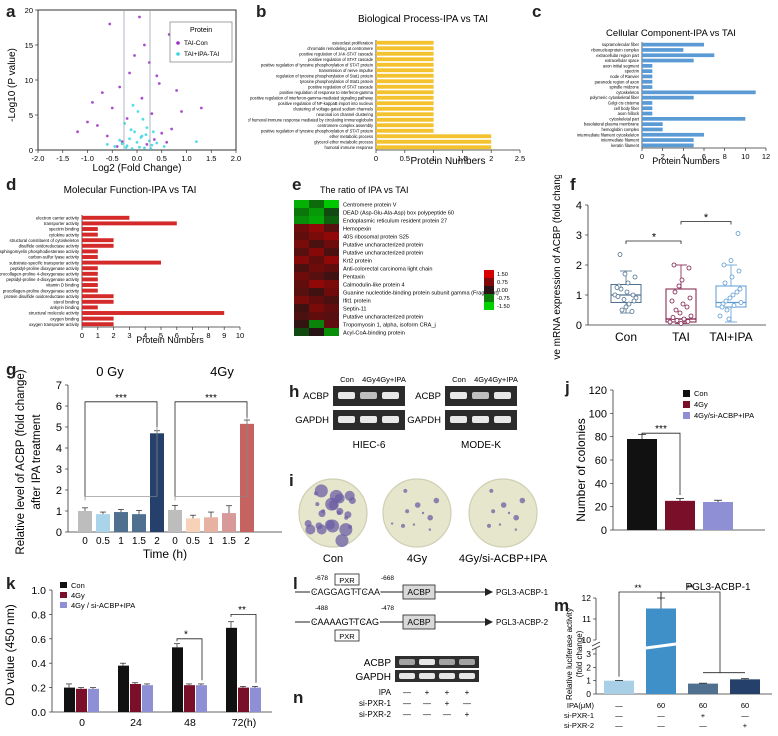 Image resolution: width=778 pixels, height=736 pixels. Describe the element at coordinates (618, 55) in the screenshot. I see `go-term-label: extracellular region part` at that location.